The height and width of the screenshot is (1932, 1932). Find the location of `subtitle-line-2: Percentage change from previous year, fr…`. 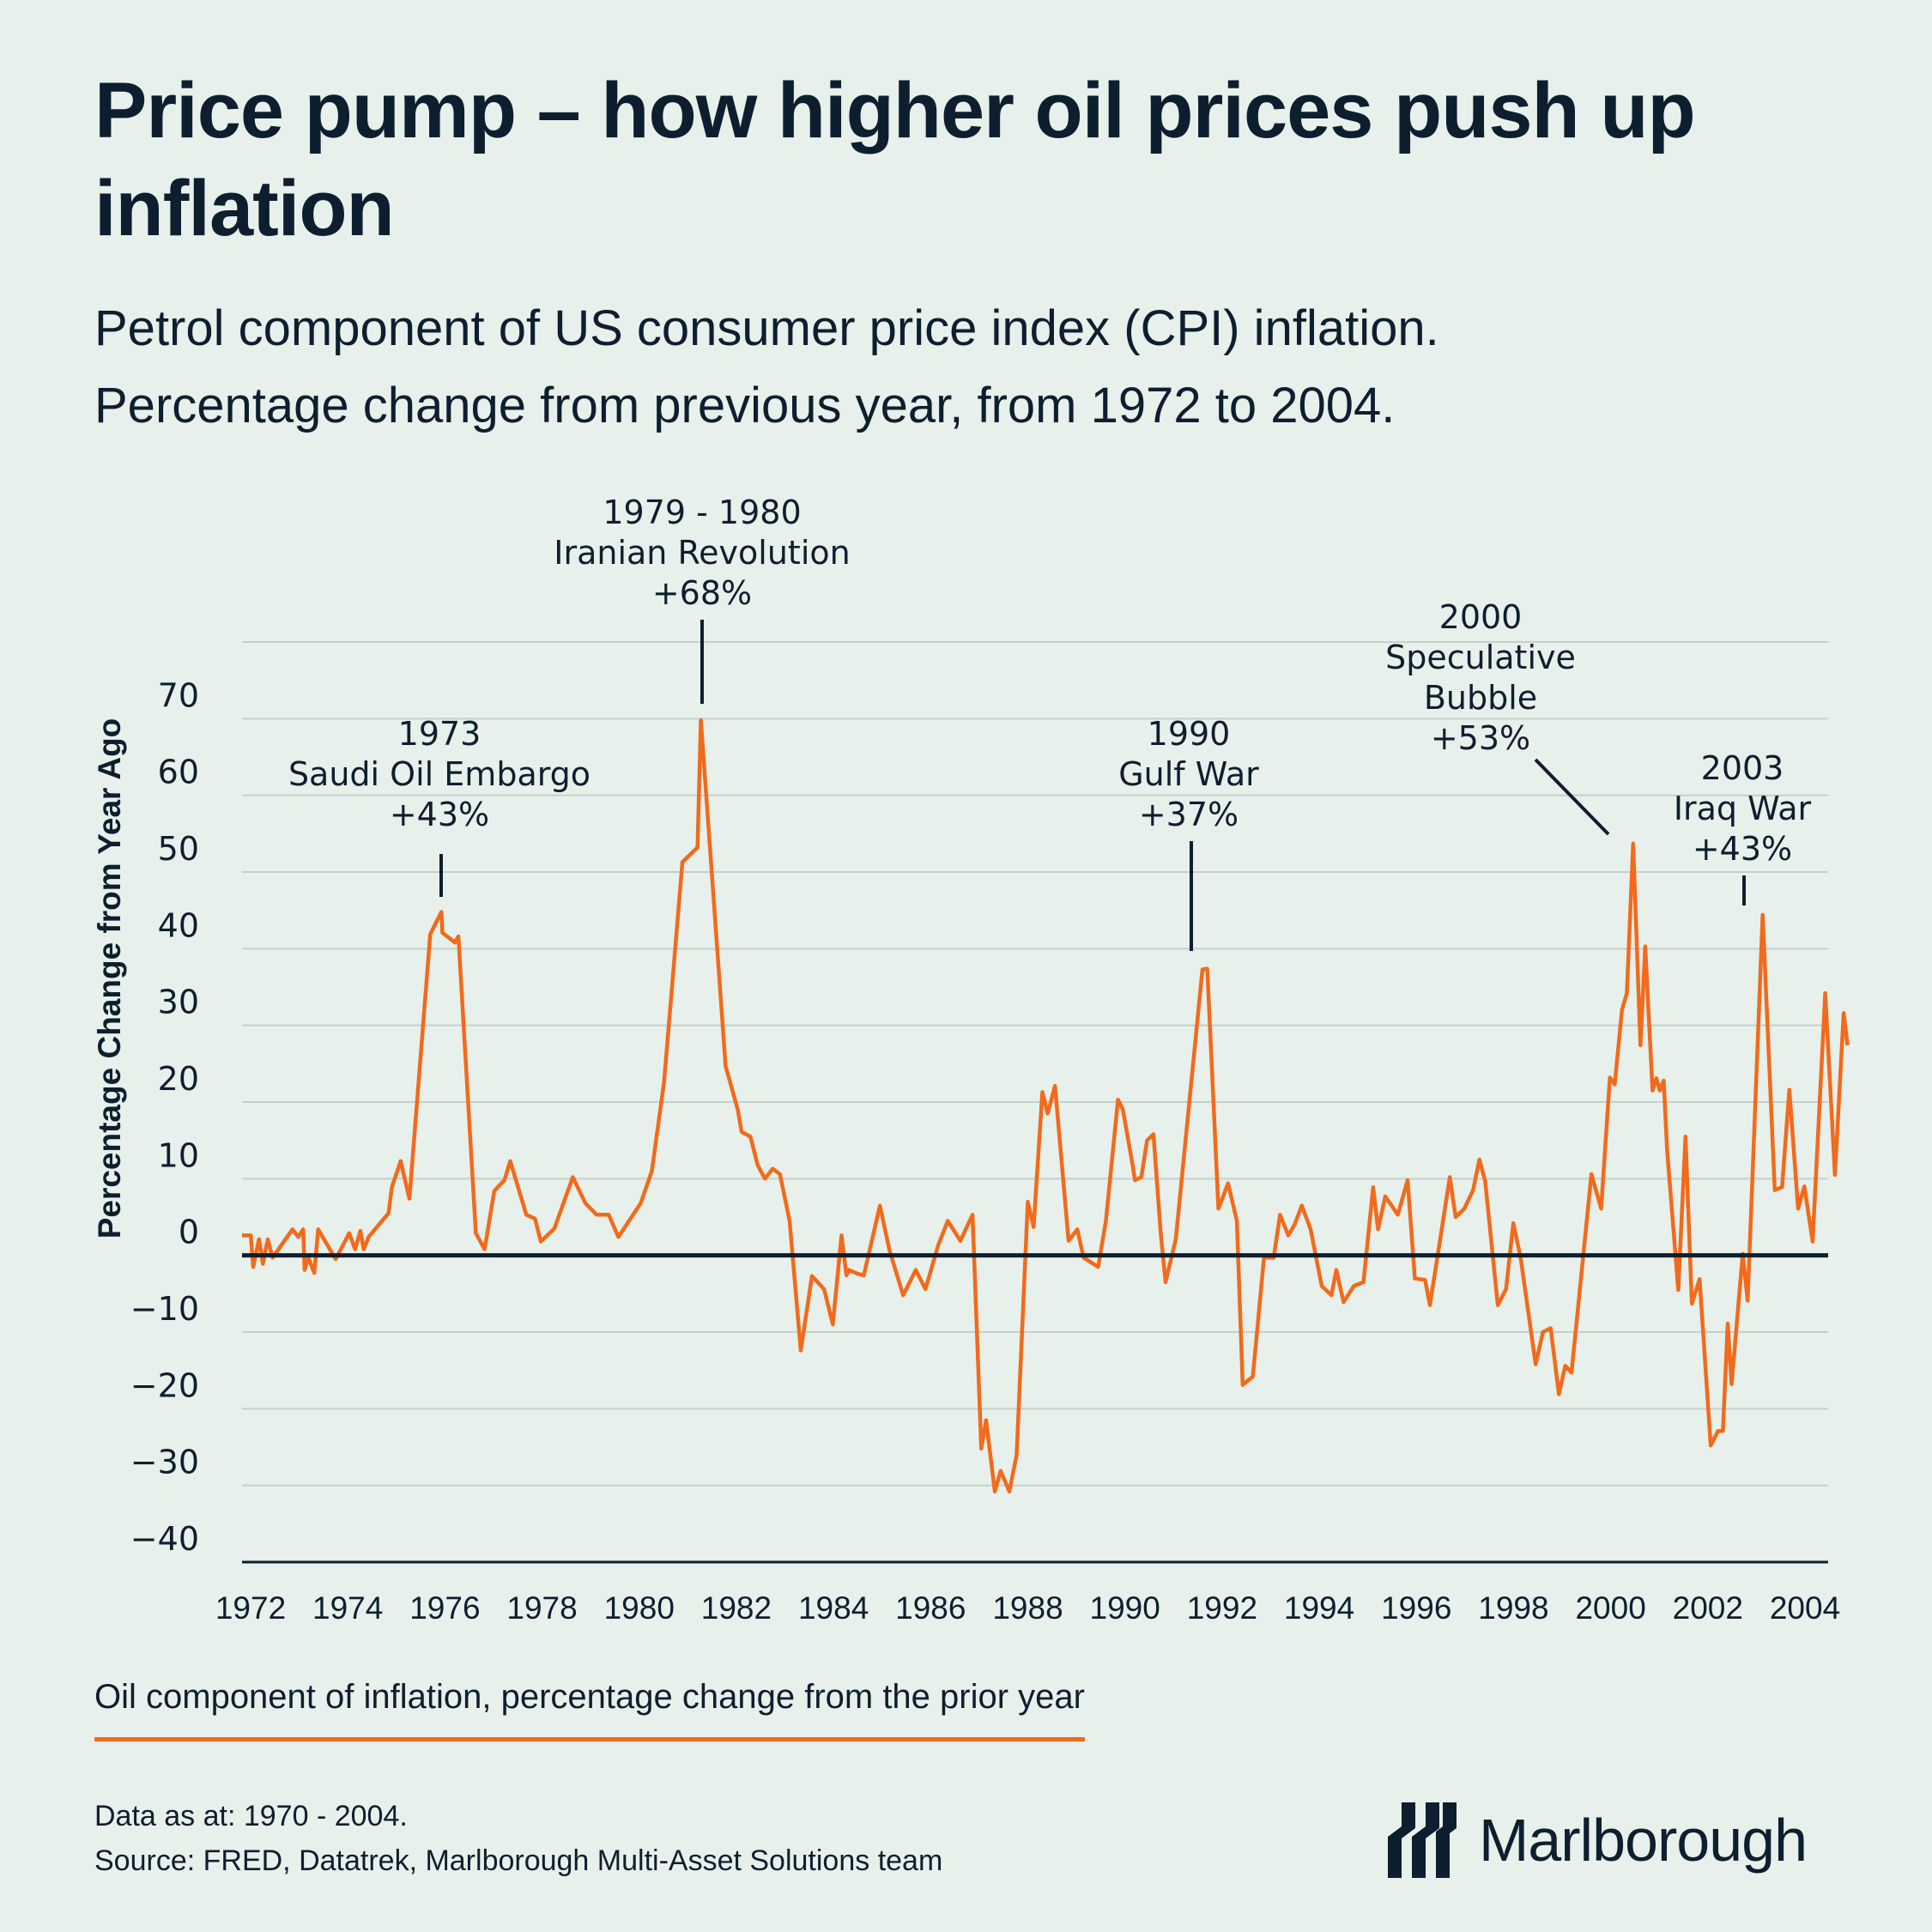

subtitle-line-2: Percentage change from previous year, fr… is located at coordinates (745, 405).